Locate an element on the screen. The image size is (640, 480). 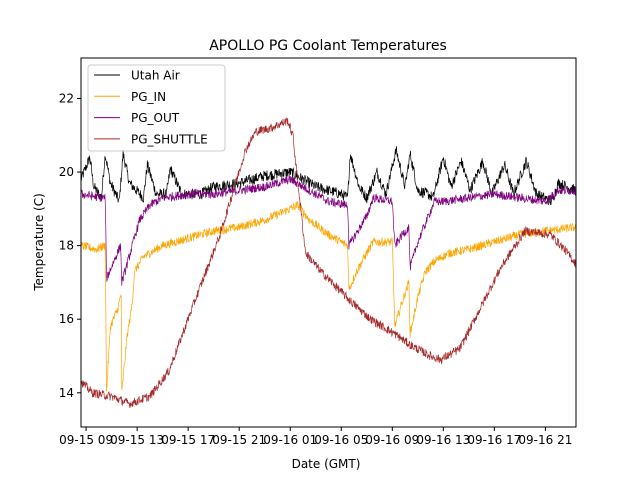
x-tick-label: 09-15 21 is located at coordinates (239, 440).